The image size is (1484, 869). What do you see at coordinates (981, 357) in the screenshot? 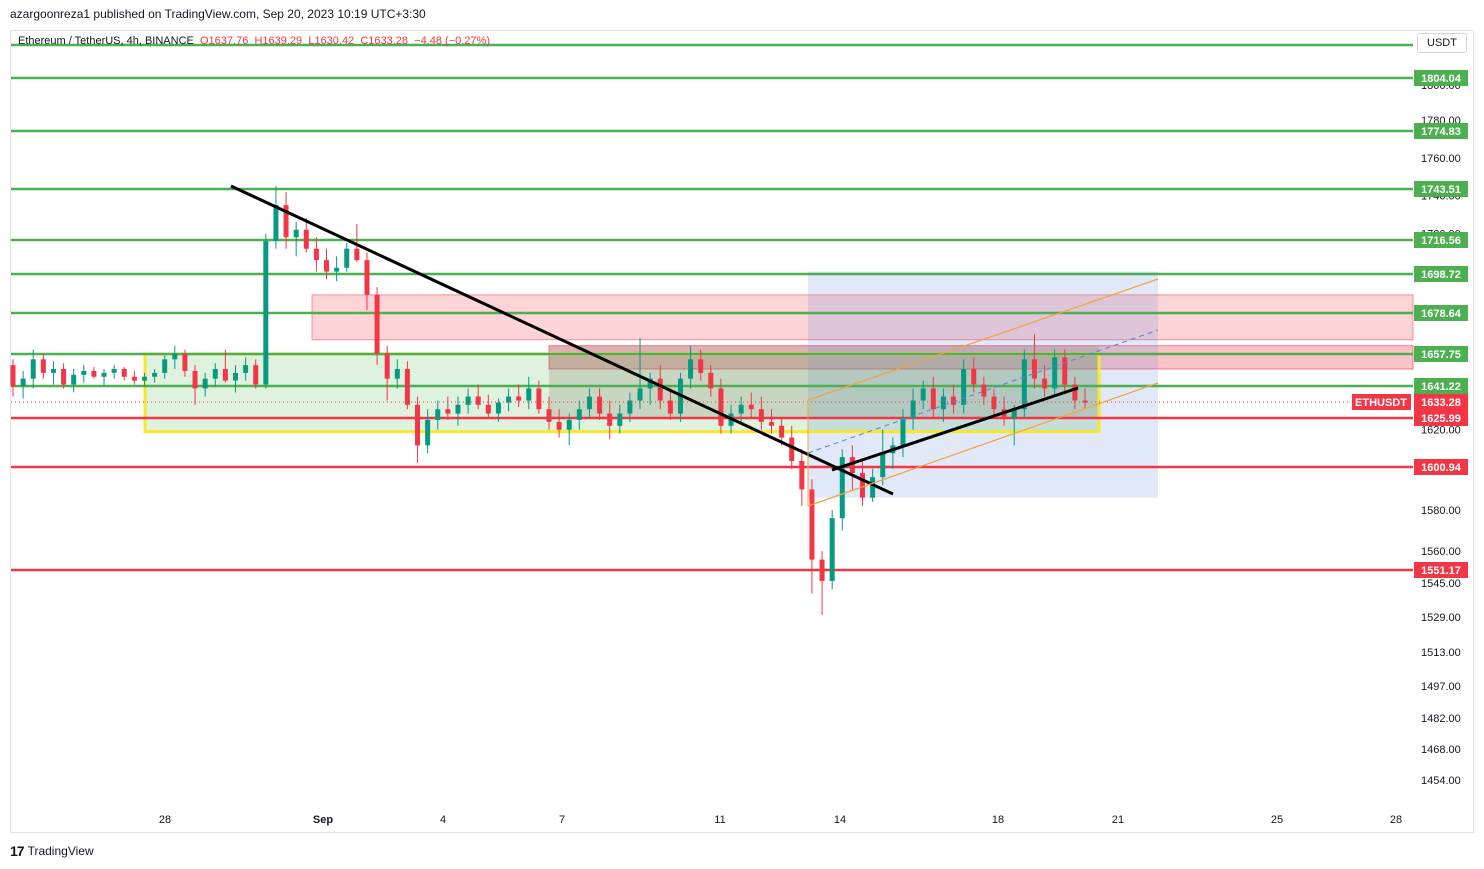
I see `resistance-zone-inner` at bounding box center [981, 357].